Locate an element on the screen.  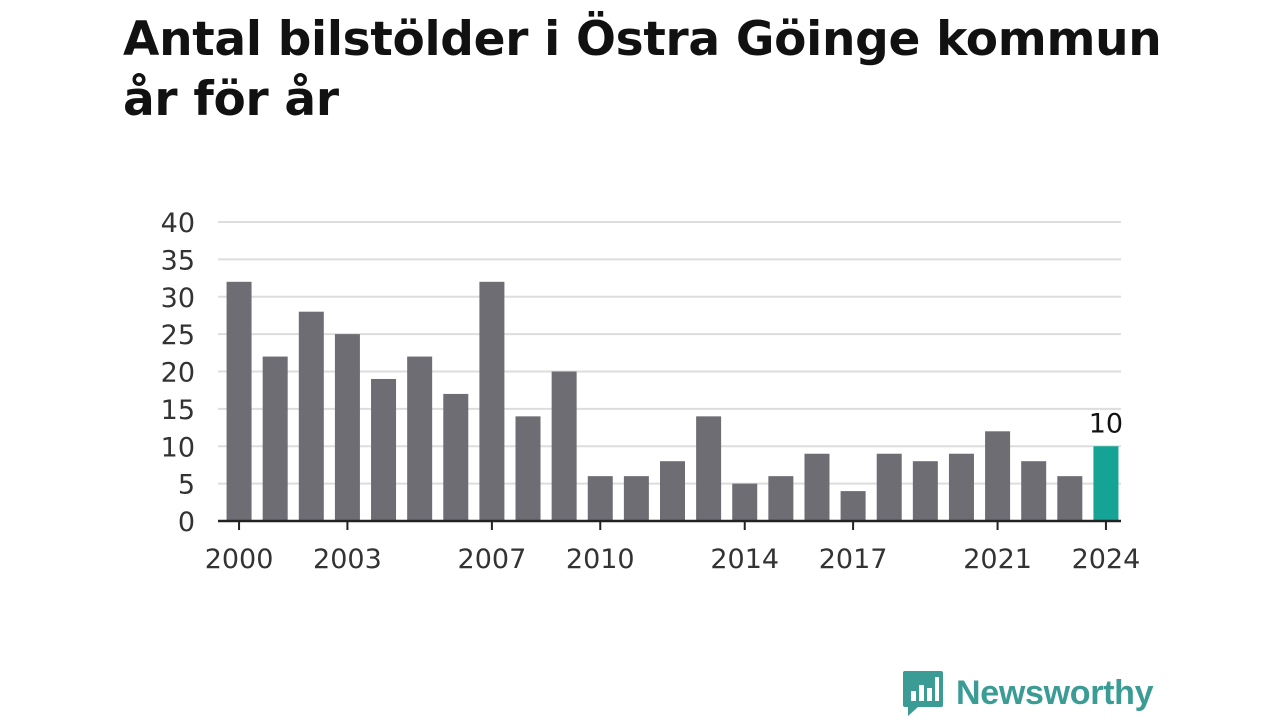
y-tick-label-40: 40 is located at coordinates (178, 223).